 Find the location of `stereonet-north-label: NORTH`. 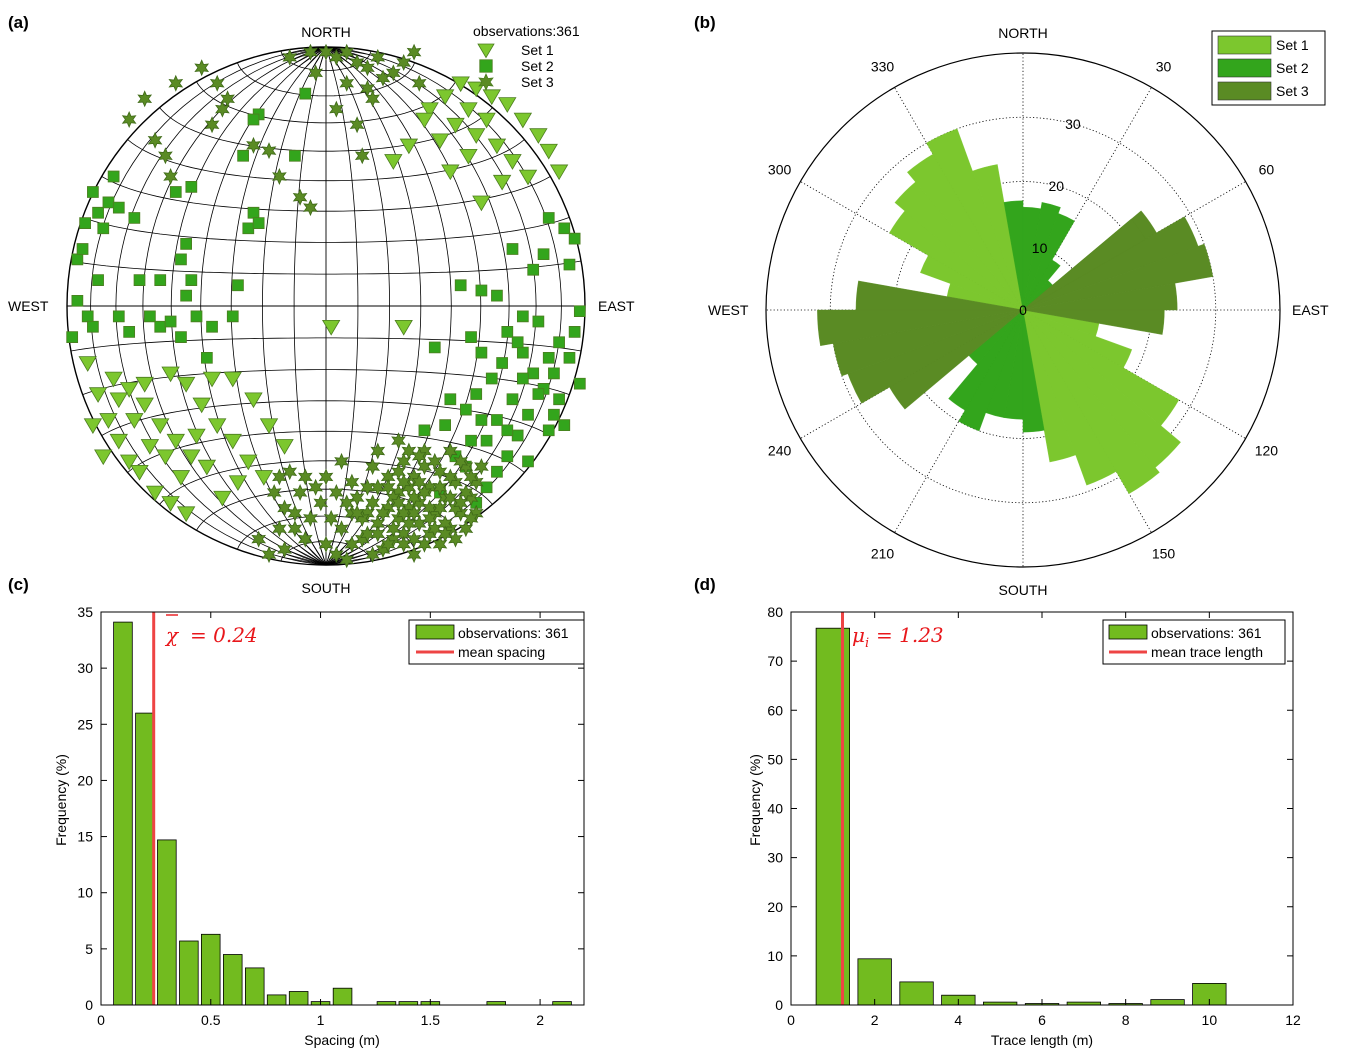

stereonet-north-label: NORTH is located at coordinates (326, 32).